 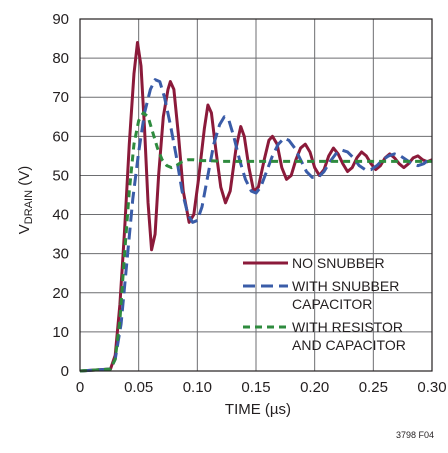 I want to click on x-tick-labels: 0 0.05 0.10 0.15 0.20 0.25 0.30, so click(x=261, y=387).